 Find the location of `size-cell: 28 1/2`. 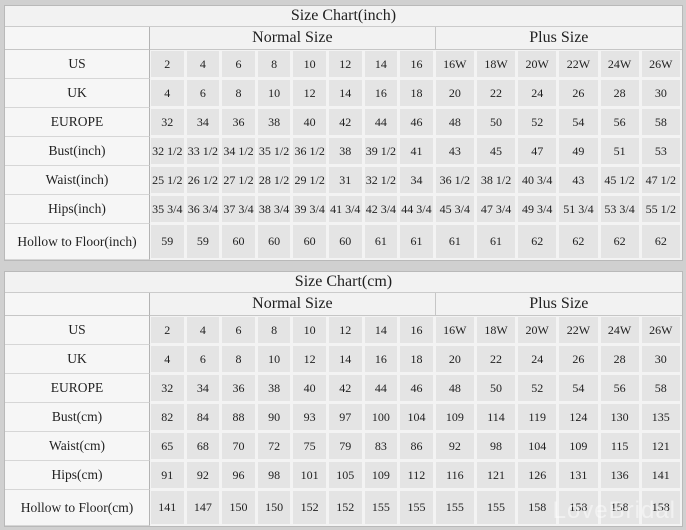

size-cell: 28 1/2 is located at coordinates (274, 180).